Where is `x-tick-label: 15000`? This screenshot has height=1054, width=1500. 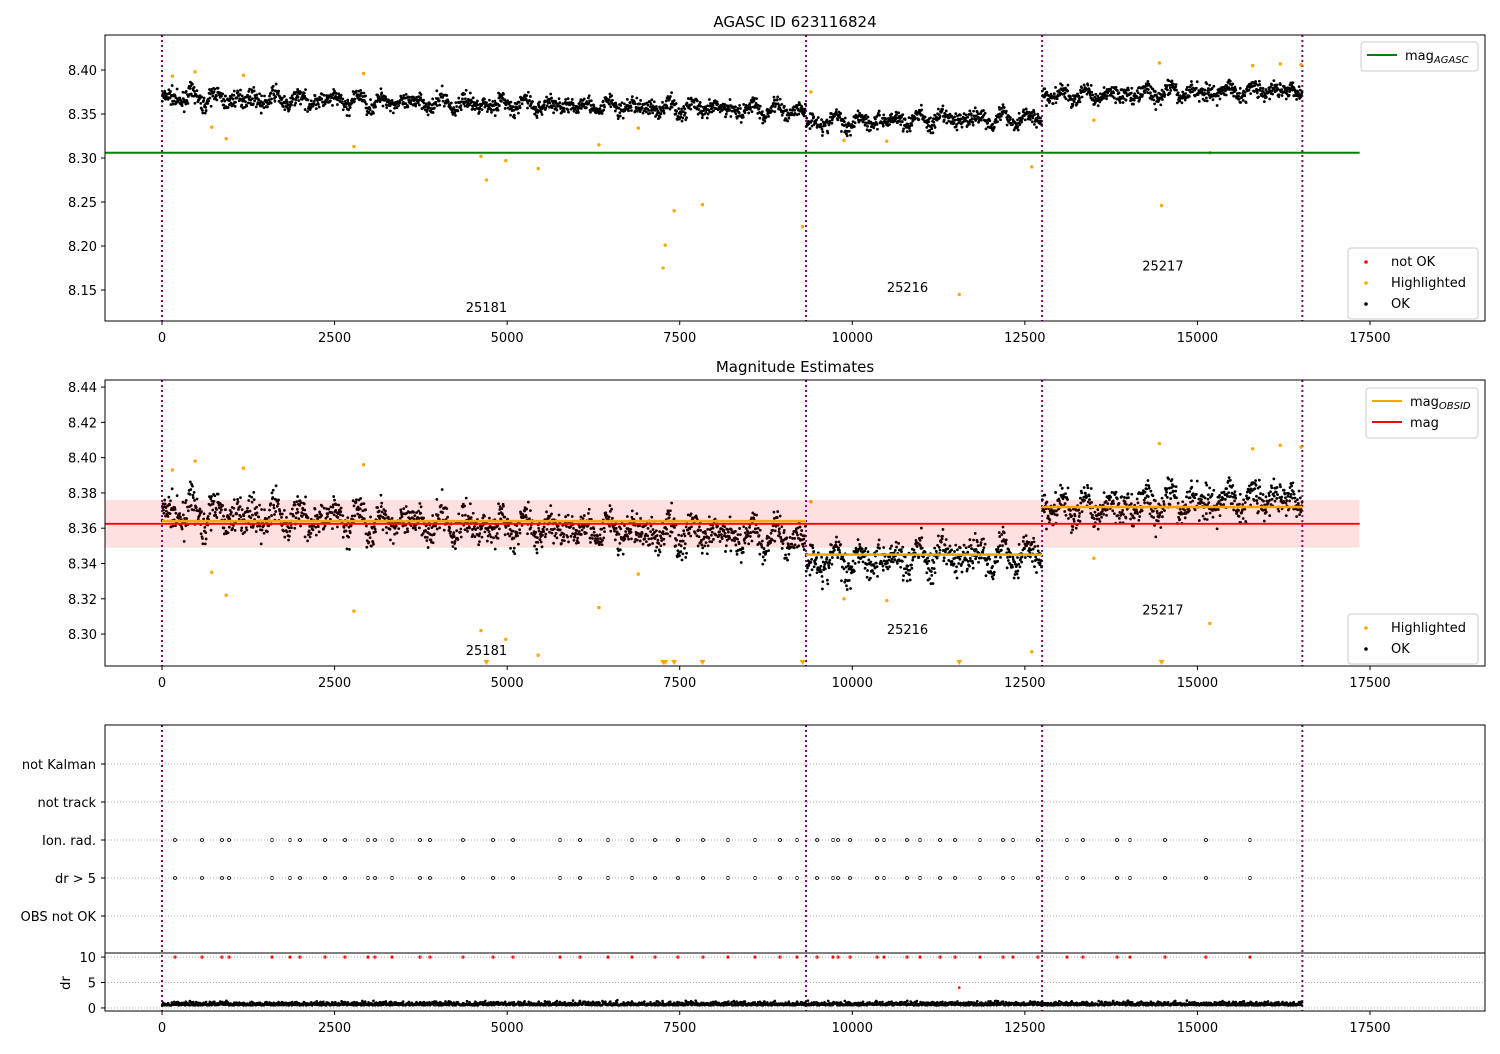
x-tick-label: 15000 is located at coordinates (1197, 338).